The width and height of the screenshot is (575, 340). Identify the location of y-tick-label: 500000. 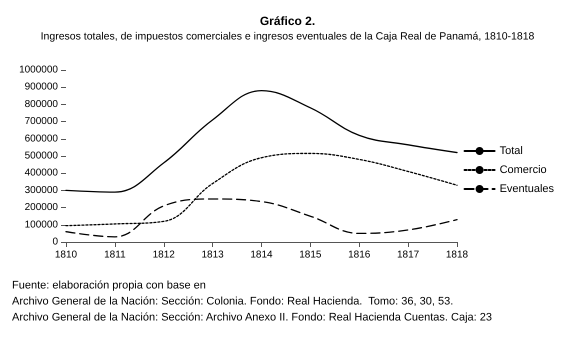
(41, 156).